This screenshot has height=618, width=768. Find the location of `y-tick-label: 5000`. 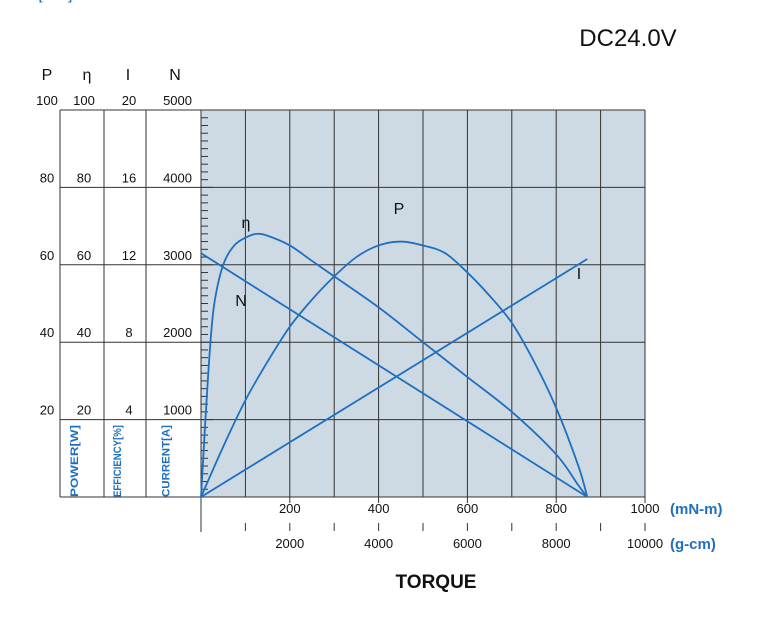

y-tick-label: 5000 is located at coordinates (177, 100).